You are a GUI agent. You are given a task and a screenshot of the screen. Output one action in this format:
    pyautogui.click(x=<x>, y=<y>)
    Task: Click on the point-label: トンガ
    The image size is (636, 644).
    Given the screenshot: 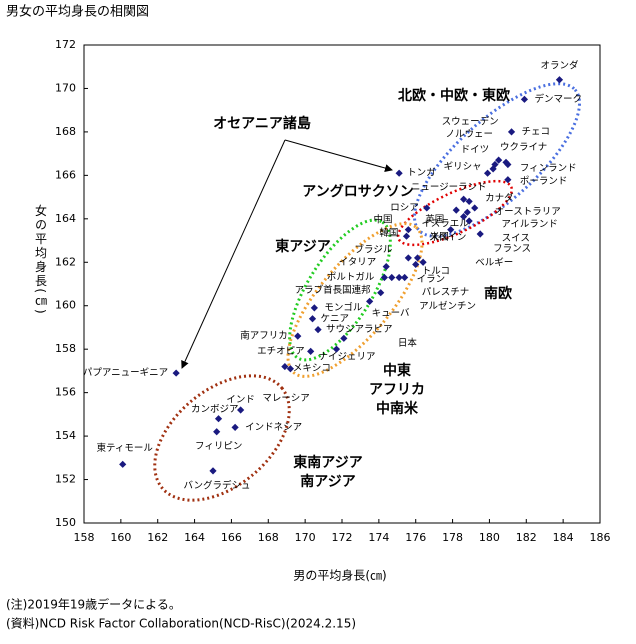 What is the action you would take?
    pyautogui.click(x=421, y=173)
    